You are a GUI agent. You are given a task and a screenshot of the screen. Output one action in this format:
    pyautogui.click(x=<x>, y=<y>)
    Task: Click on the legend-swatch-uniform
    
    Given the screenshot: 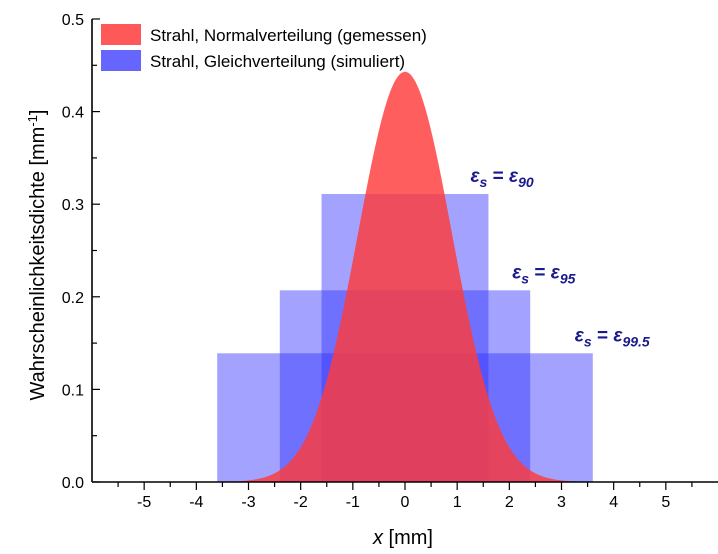 What is the action you would take?
    pyautogui.click(x=121, y=60)
    